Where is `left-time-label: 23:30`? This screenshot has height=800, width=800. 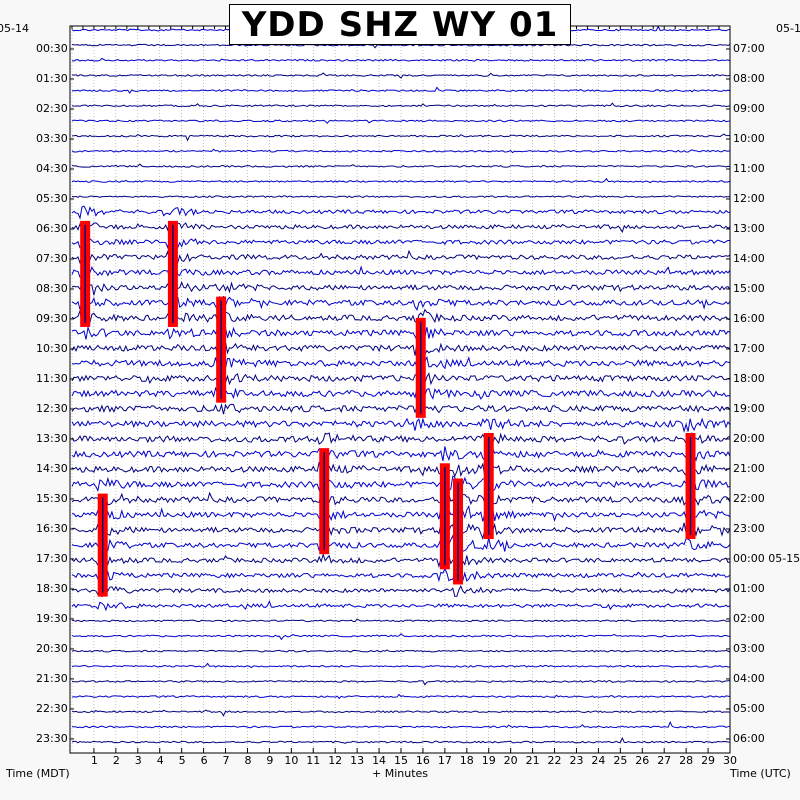
left-time-label: 23:30 is located at coordinates (52, 738).